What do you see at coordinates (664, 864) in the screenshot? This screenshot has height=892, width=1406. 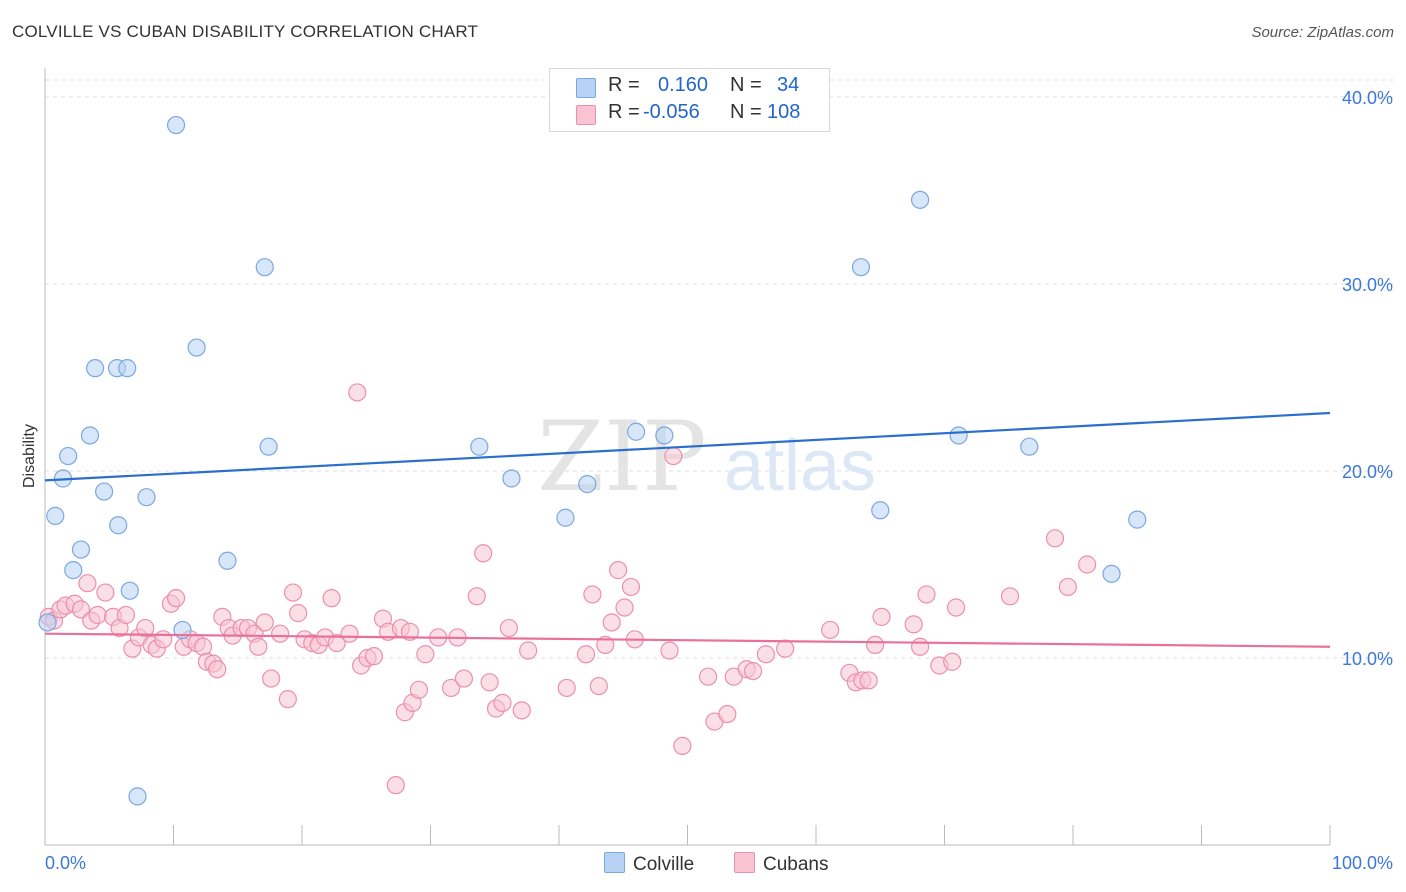 I see `colville-label: Colville` at bounding box center [664, 864].